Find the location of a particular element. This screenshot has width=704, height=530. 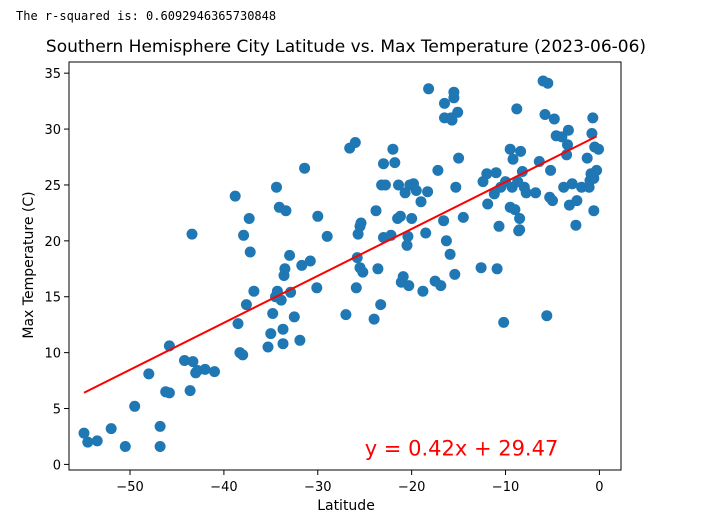

y-tick-label: 0 is located at coordinates (57, 465).